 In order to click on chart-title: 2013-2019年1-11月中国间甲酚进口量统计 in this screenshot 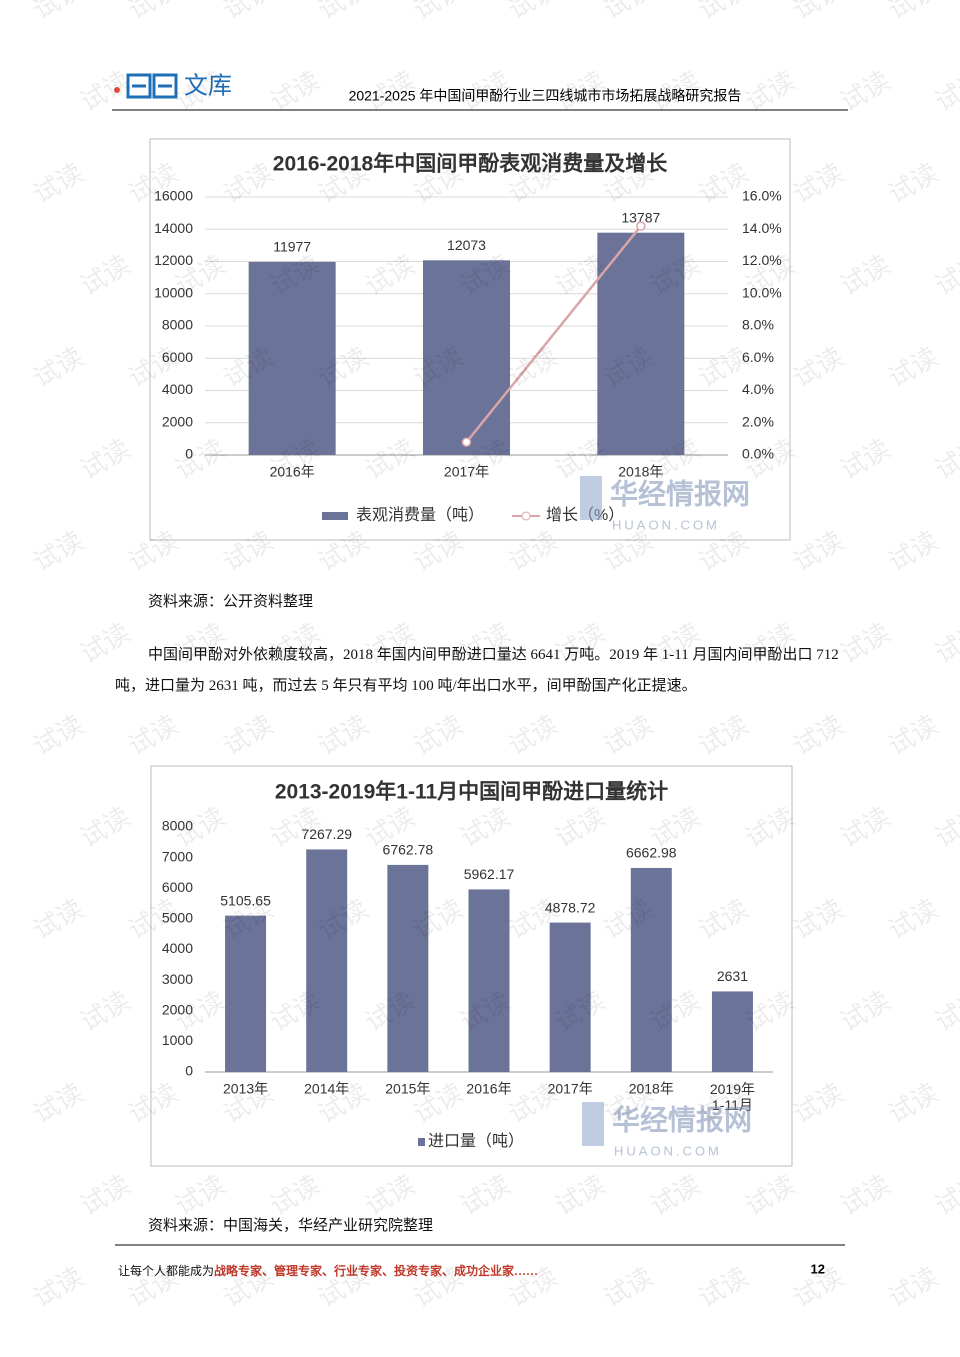, I will do `click(471, 792)`.